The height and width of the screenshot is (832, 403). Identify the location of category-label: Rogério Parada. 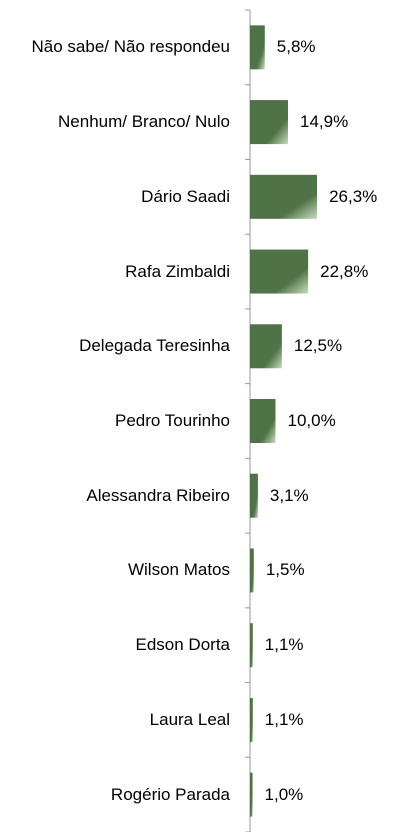
(170, 794).